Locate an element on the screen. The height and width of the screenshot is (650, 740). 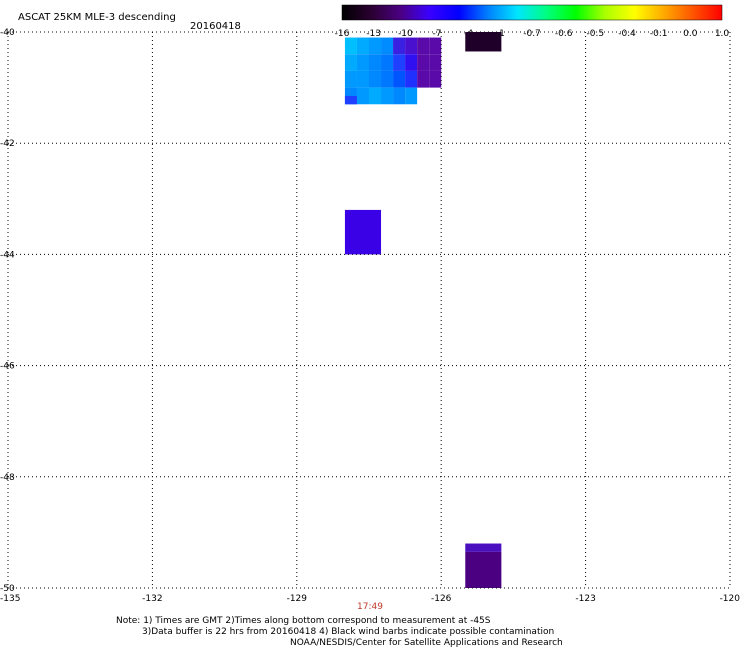
colorbar-label-0: -16 is located at coordinates (342, 34).